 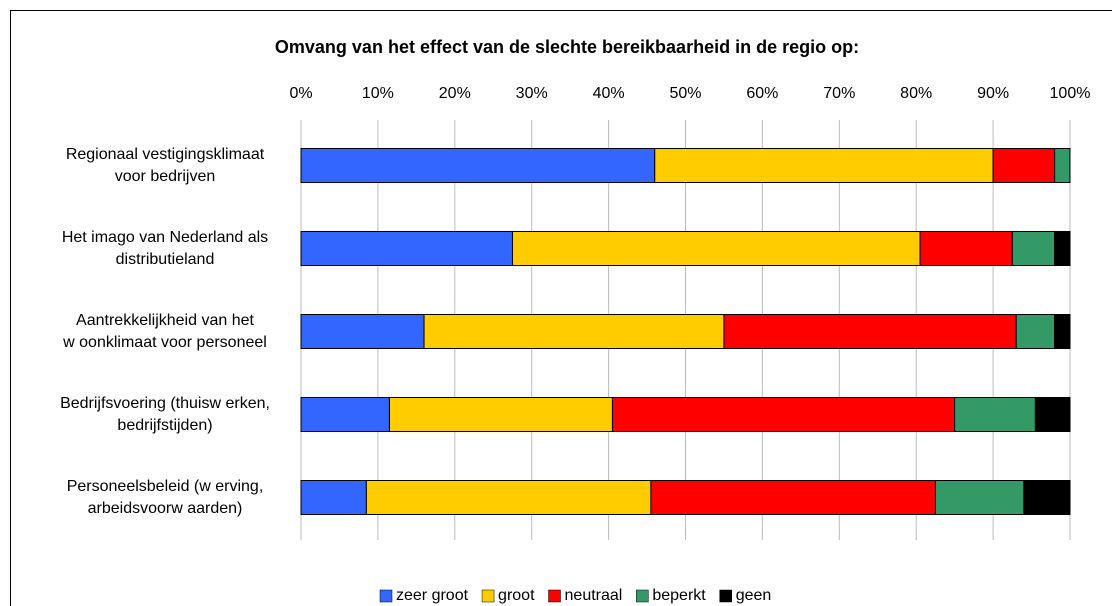 I want to click on x-tick-label: 60%, so click(x=762, y=93).